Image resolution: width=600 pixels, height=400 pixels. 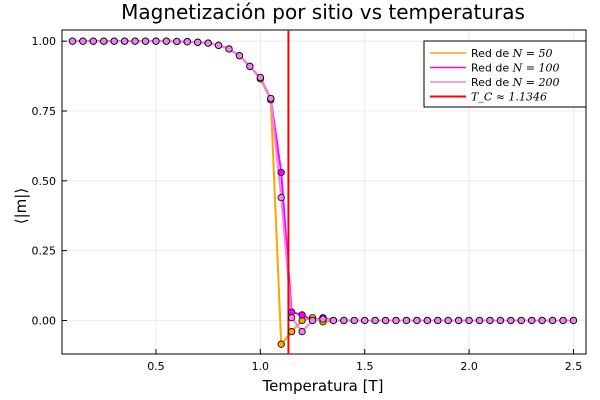 What do you see at coordinates (44, 251) in the screenshot?
I see `y-tick-label: 0.25` at bounding box center [44, 251].